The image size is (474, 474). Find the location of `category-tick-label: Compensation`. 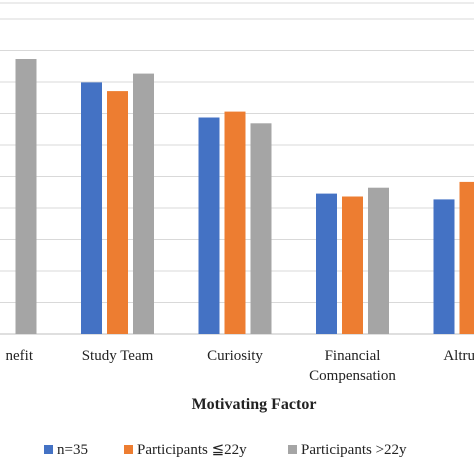

category-tick-label: Compensation is located at coordinates (352, 376).